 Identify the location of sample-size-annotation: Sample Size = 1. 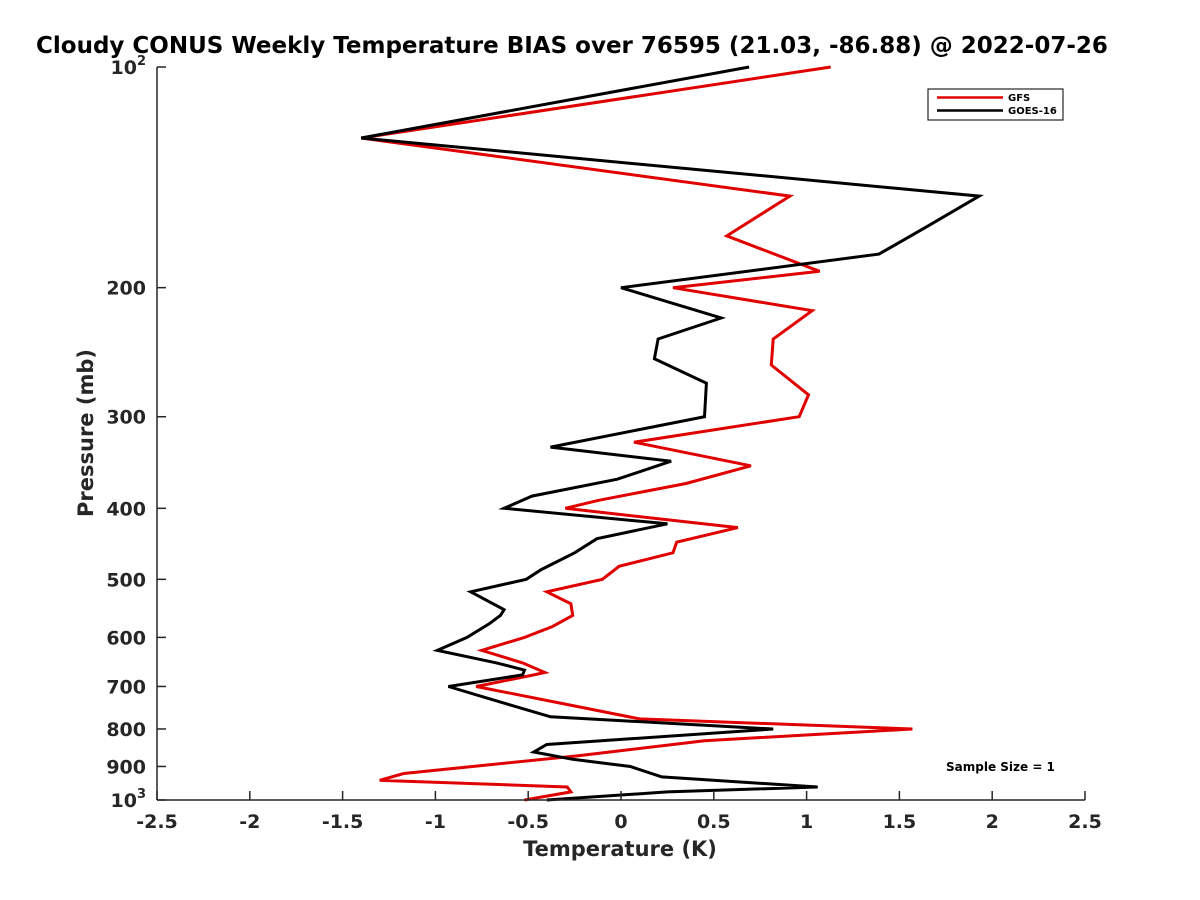
(1000, 767).